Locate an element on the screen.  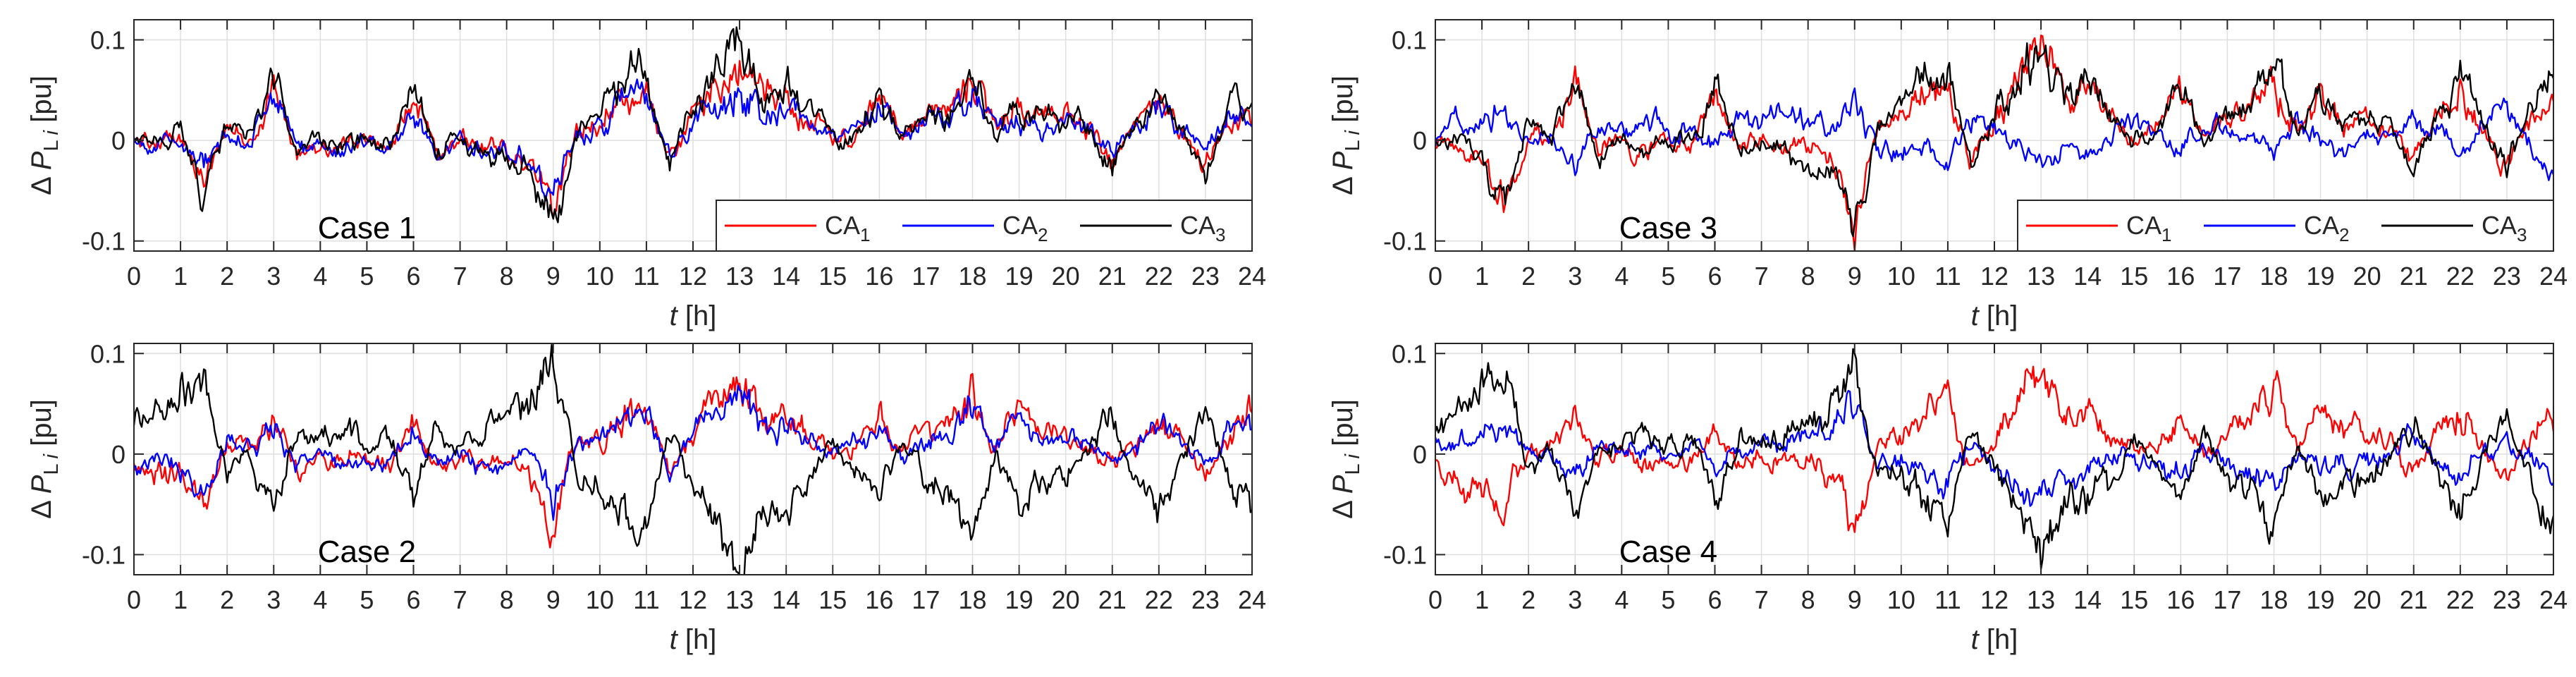
x-tick-label: 8 is located at coordinates (507, 276).